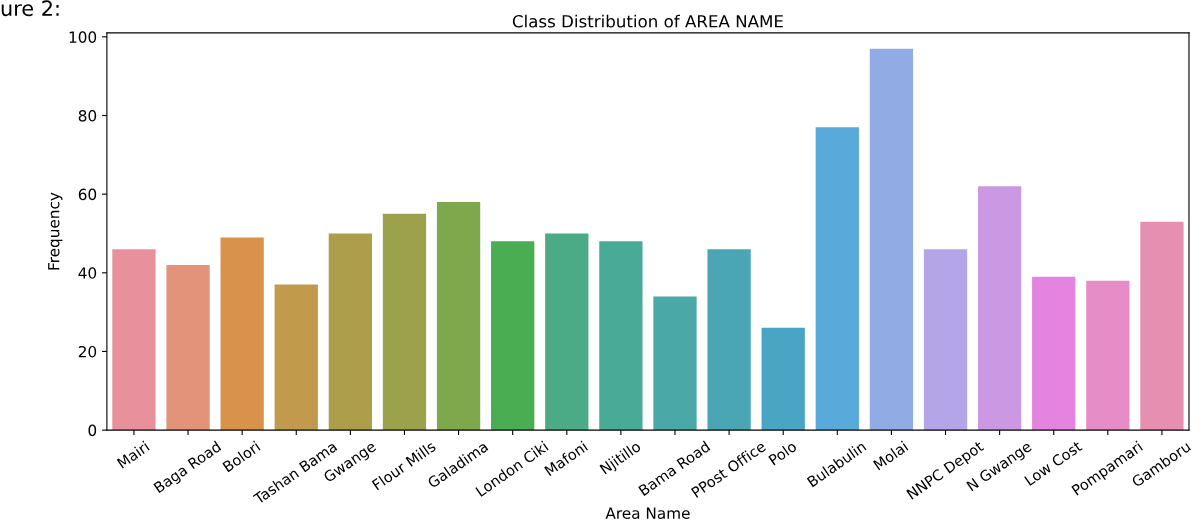  Describe the element at coordinates (647, 513) in the screenshot. I see `x-axis-title: Area Name` at that location.